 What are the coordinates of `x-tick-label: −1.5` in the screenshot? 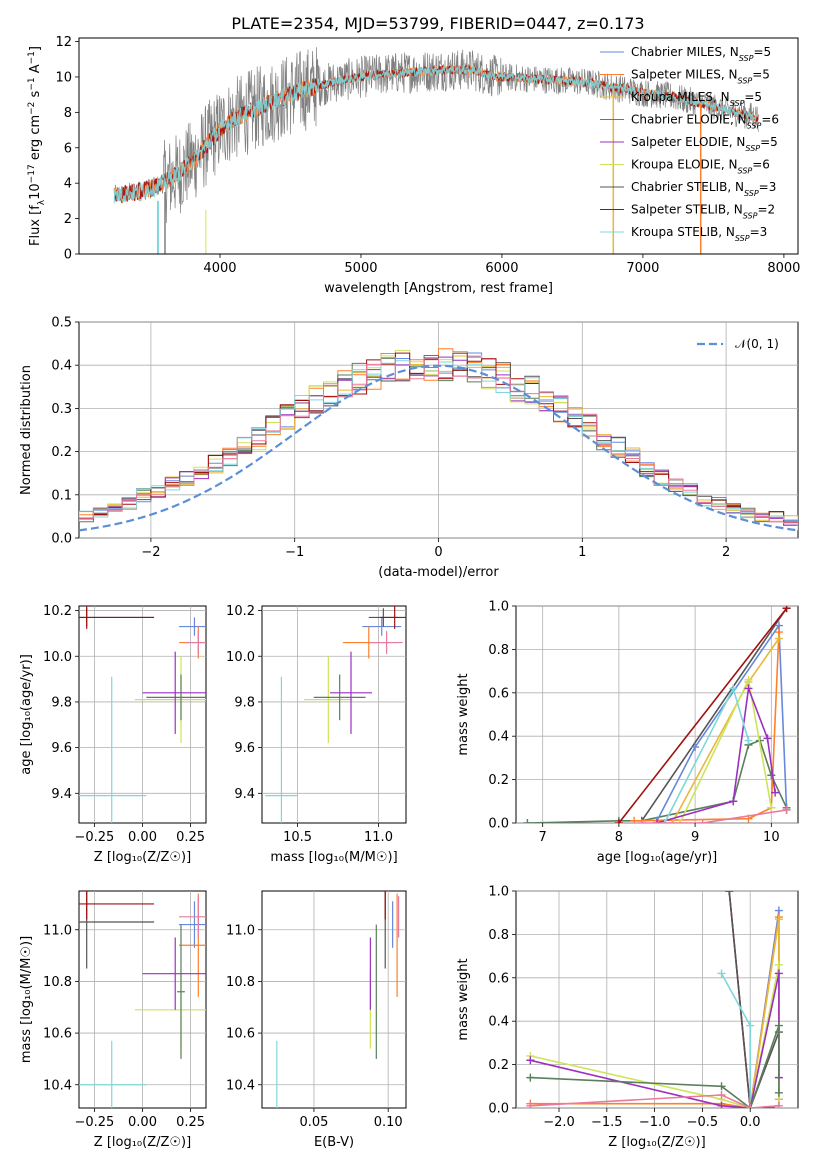 It's located at (607, 1122).